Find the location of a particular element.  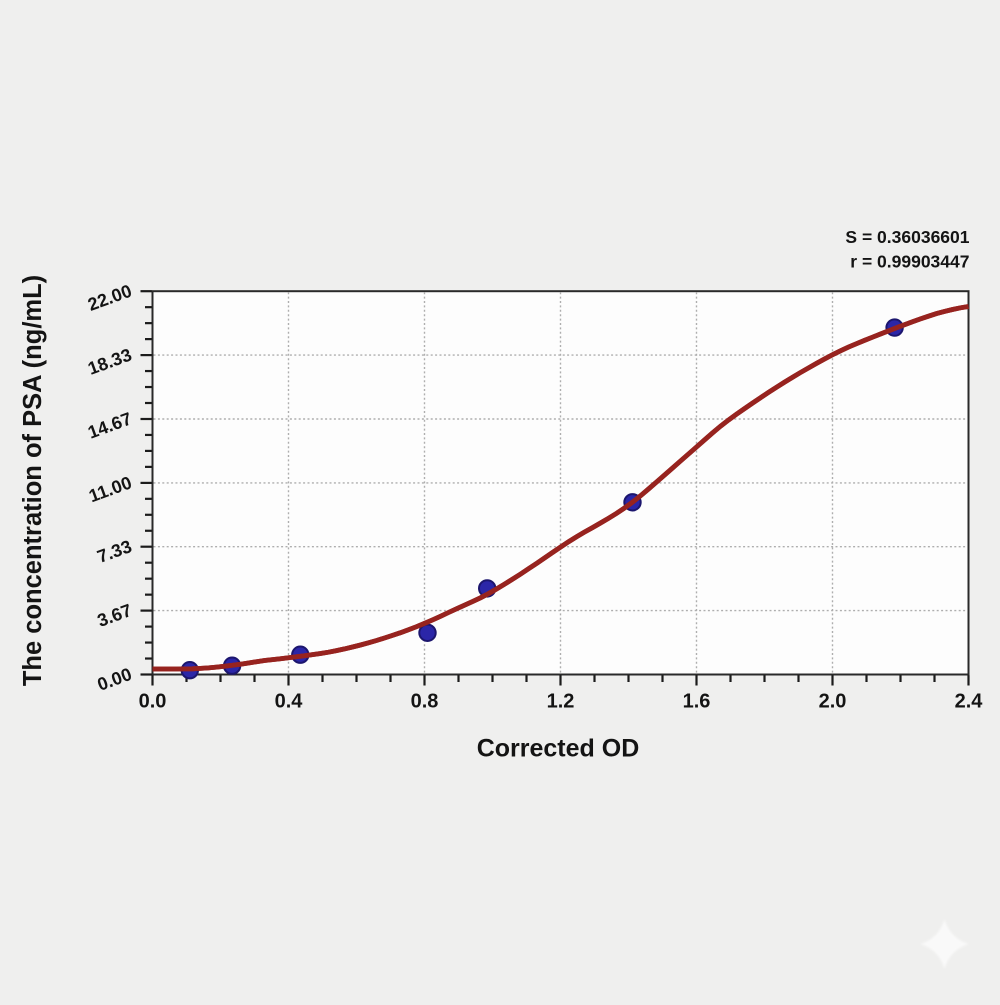

svg-text: 0.0 is located at coordinates (153, 702).